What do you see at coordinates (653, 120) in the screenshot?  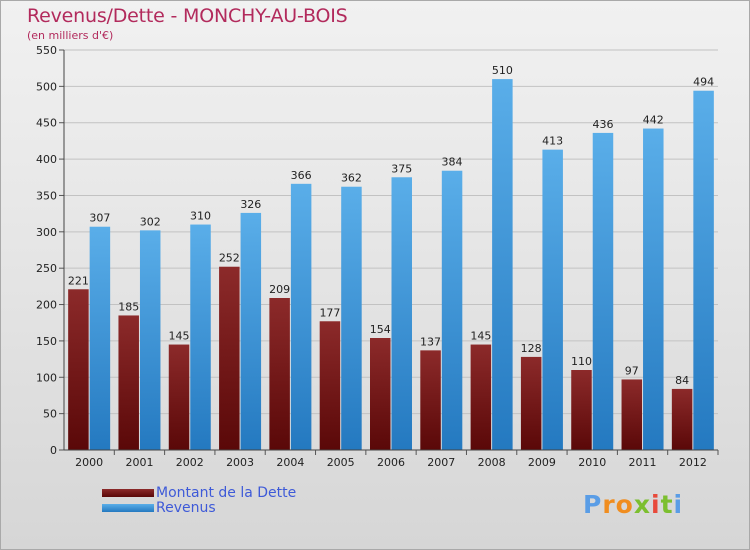 I see `data-label-revenus: 442` at bounding box center [653, 120].